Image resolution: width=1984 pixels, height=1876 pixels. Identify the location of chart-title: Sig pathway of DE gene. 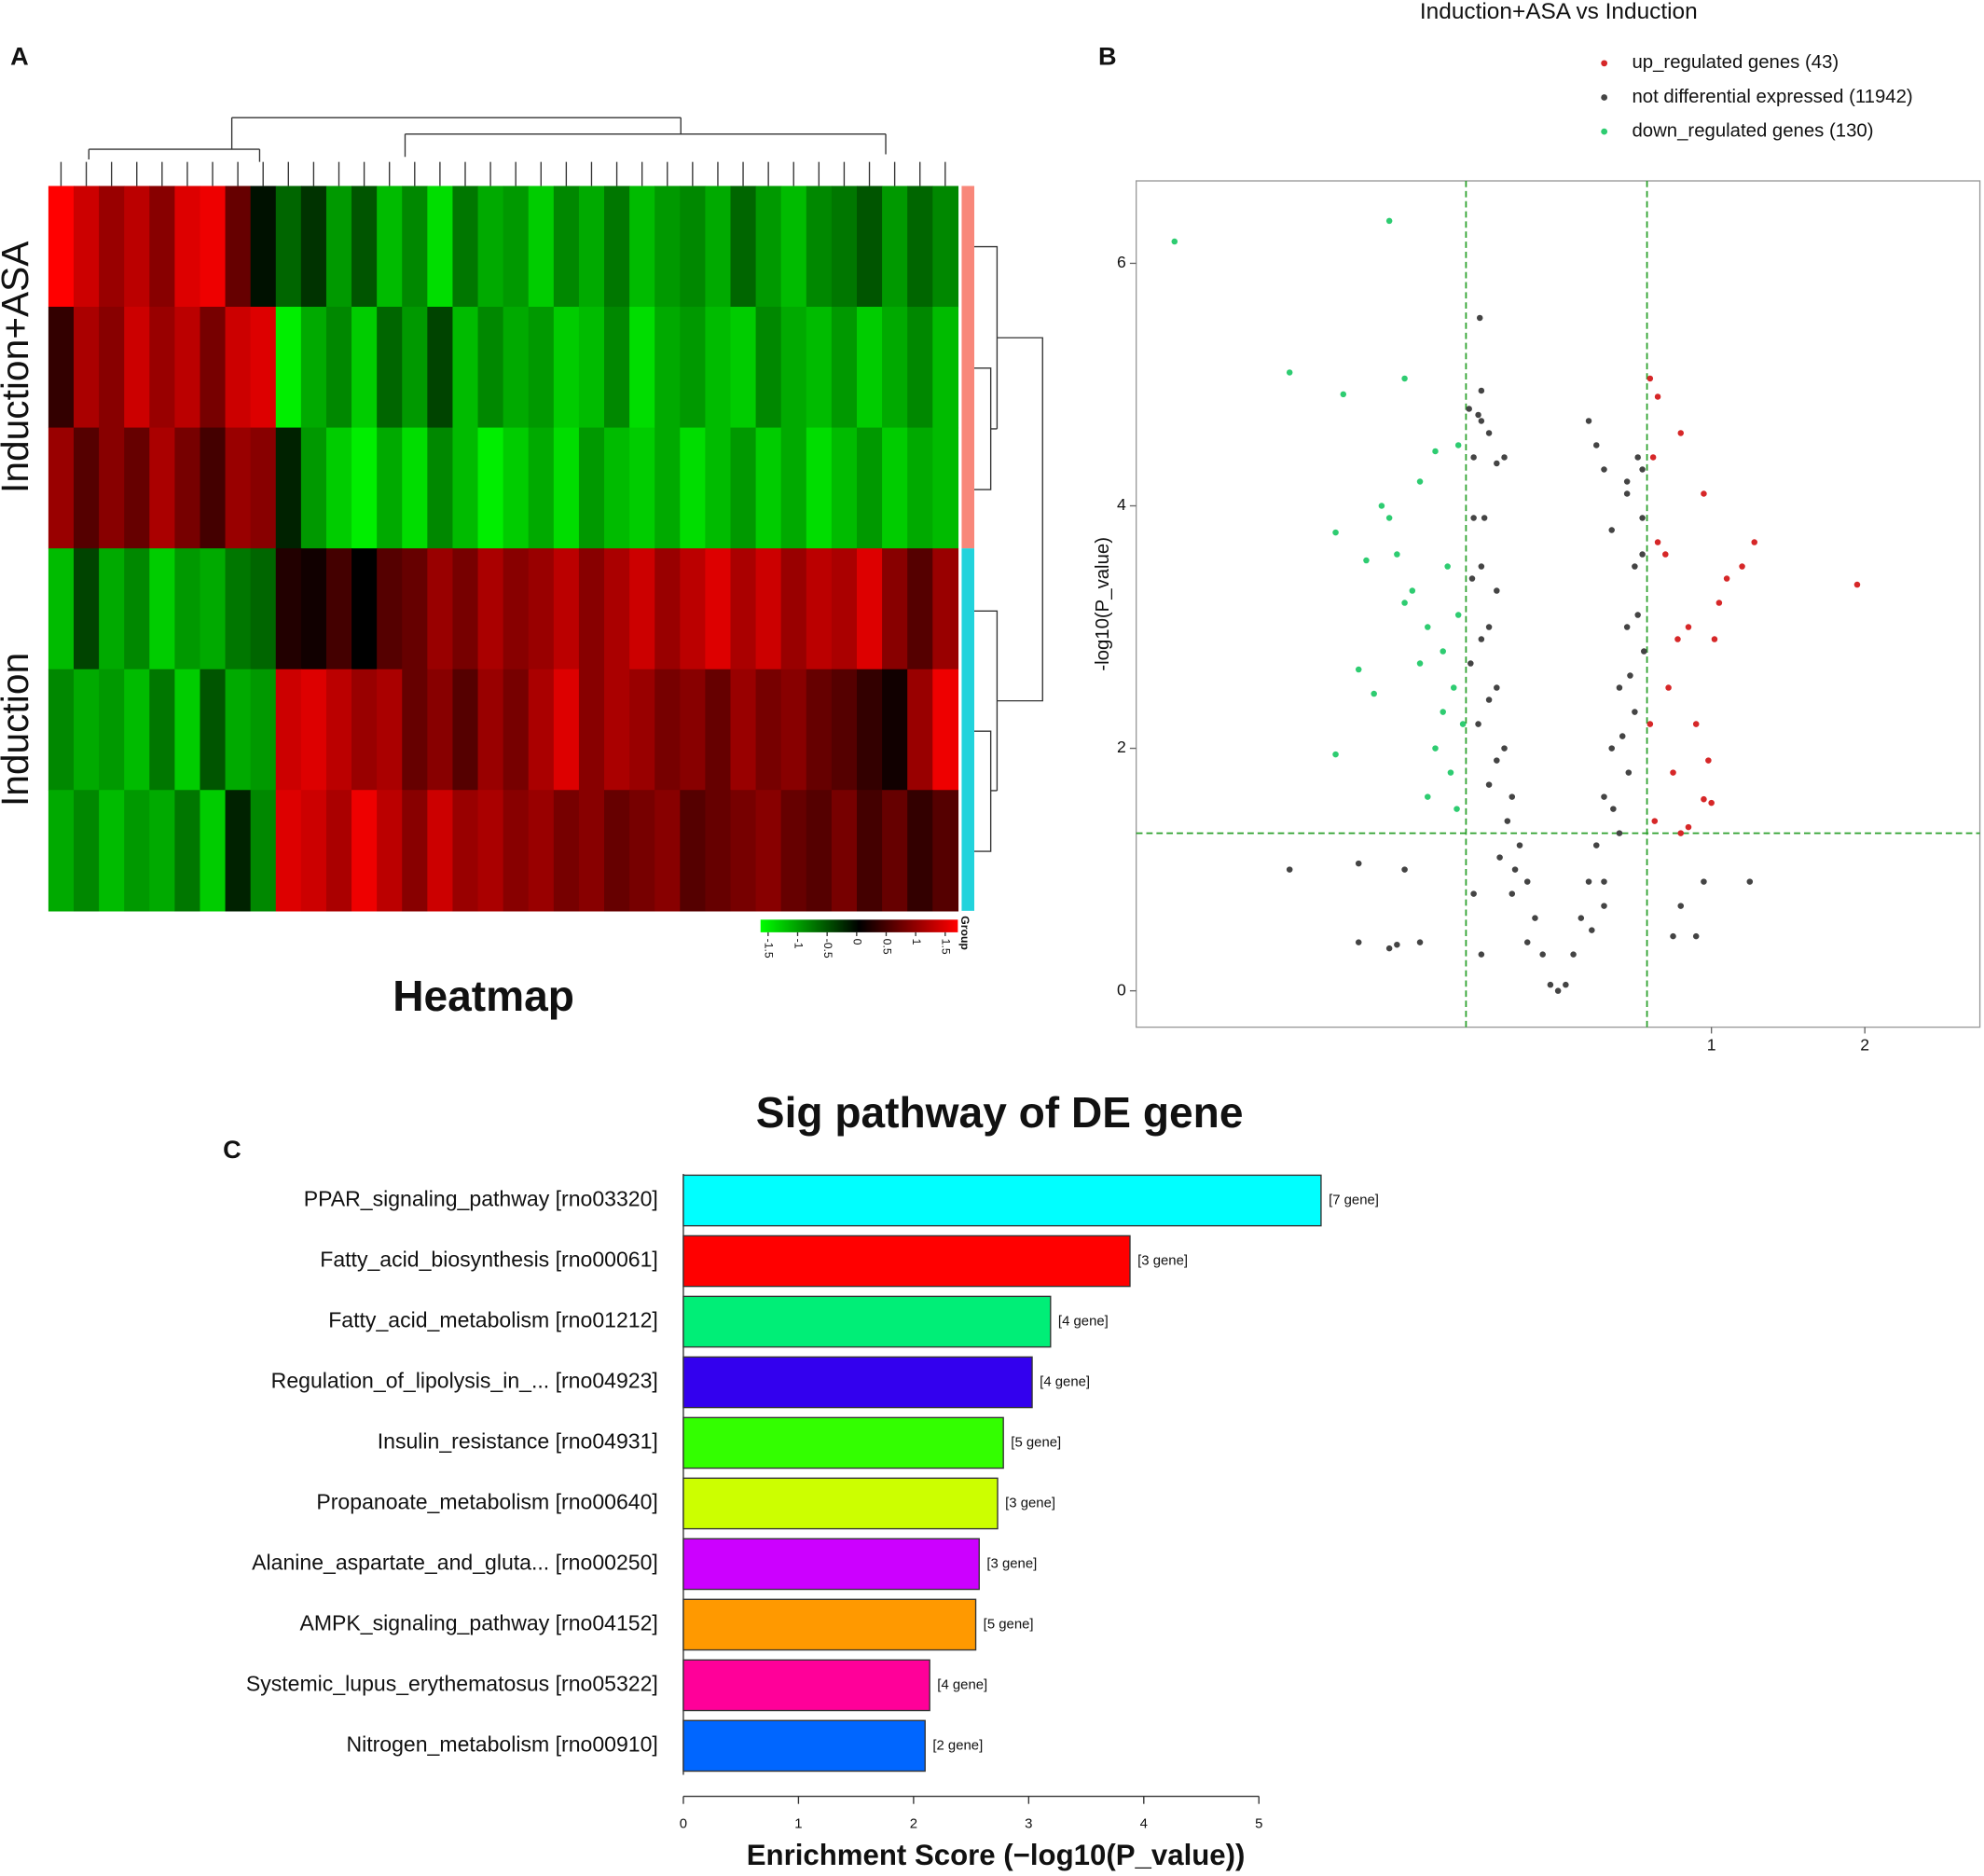
(1000, 1113).